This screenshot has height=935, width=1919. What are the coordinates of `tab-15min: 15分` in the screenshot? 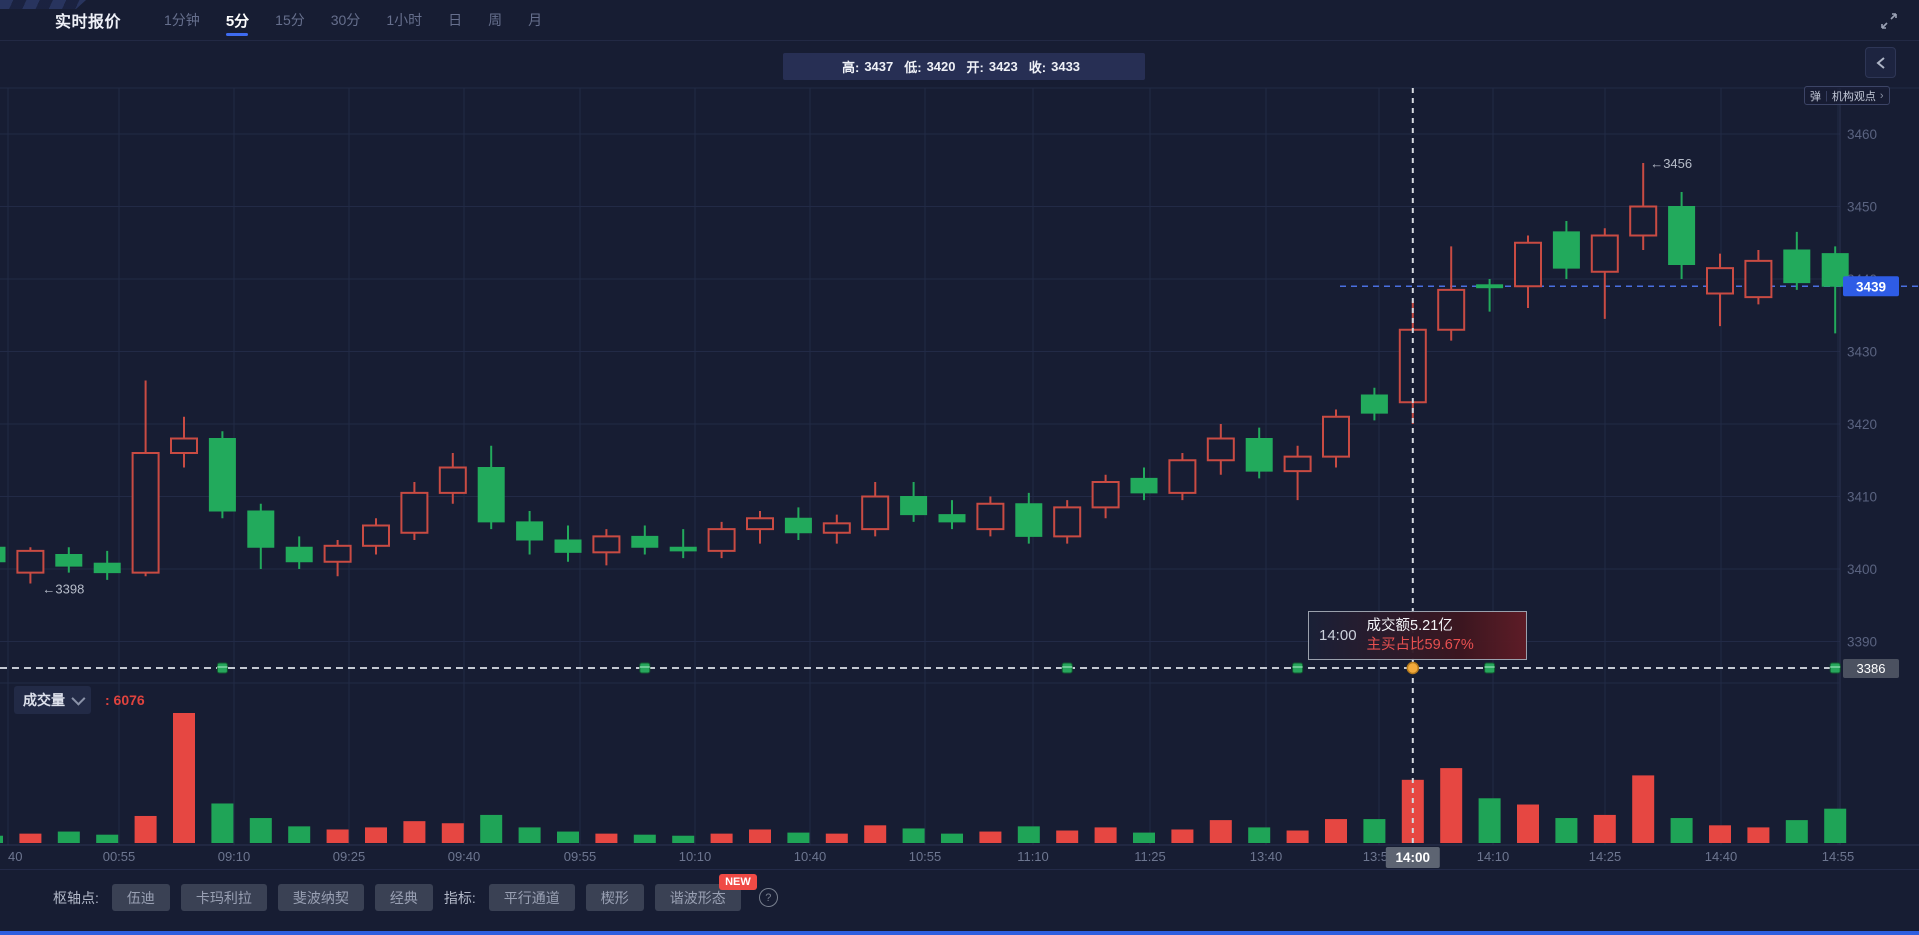 It's located at (290, 20).